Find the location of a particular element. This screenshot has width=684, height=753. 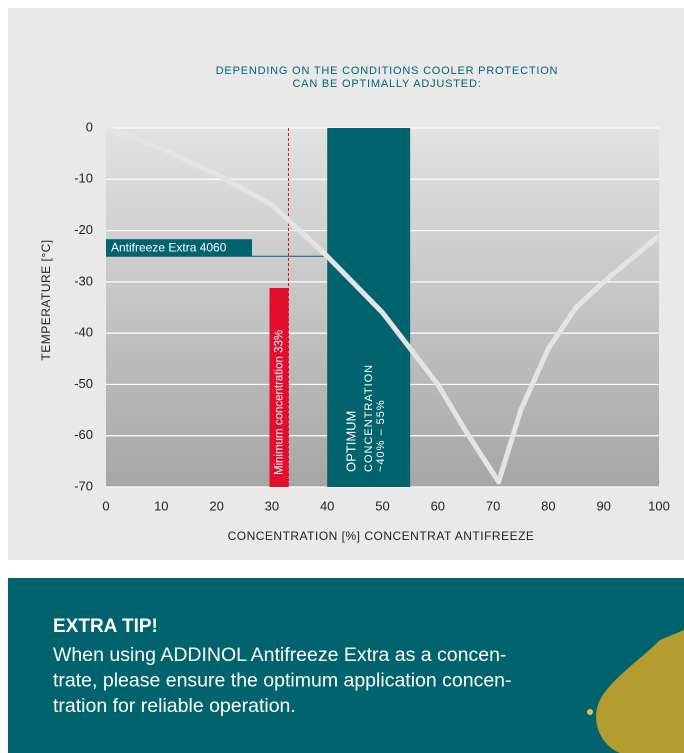

x-tick-label: 10 is located at coordinates (161, 505).